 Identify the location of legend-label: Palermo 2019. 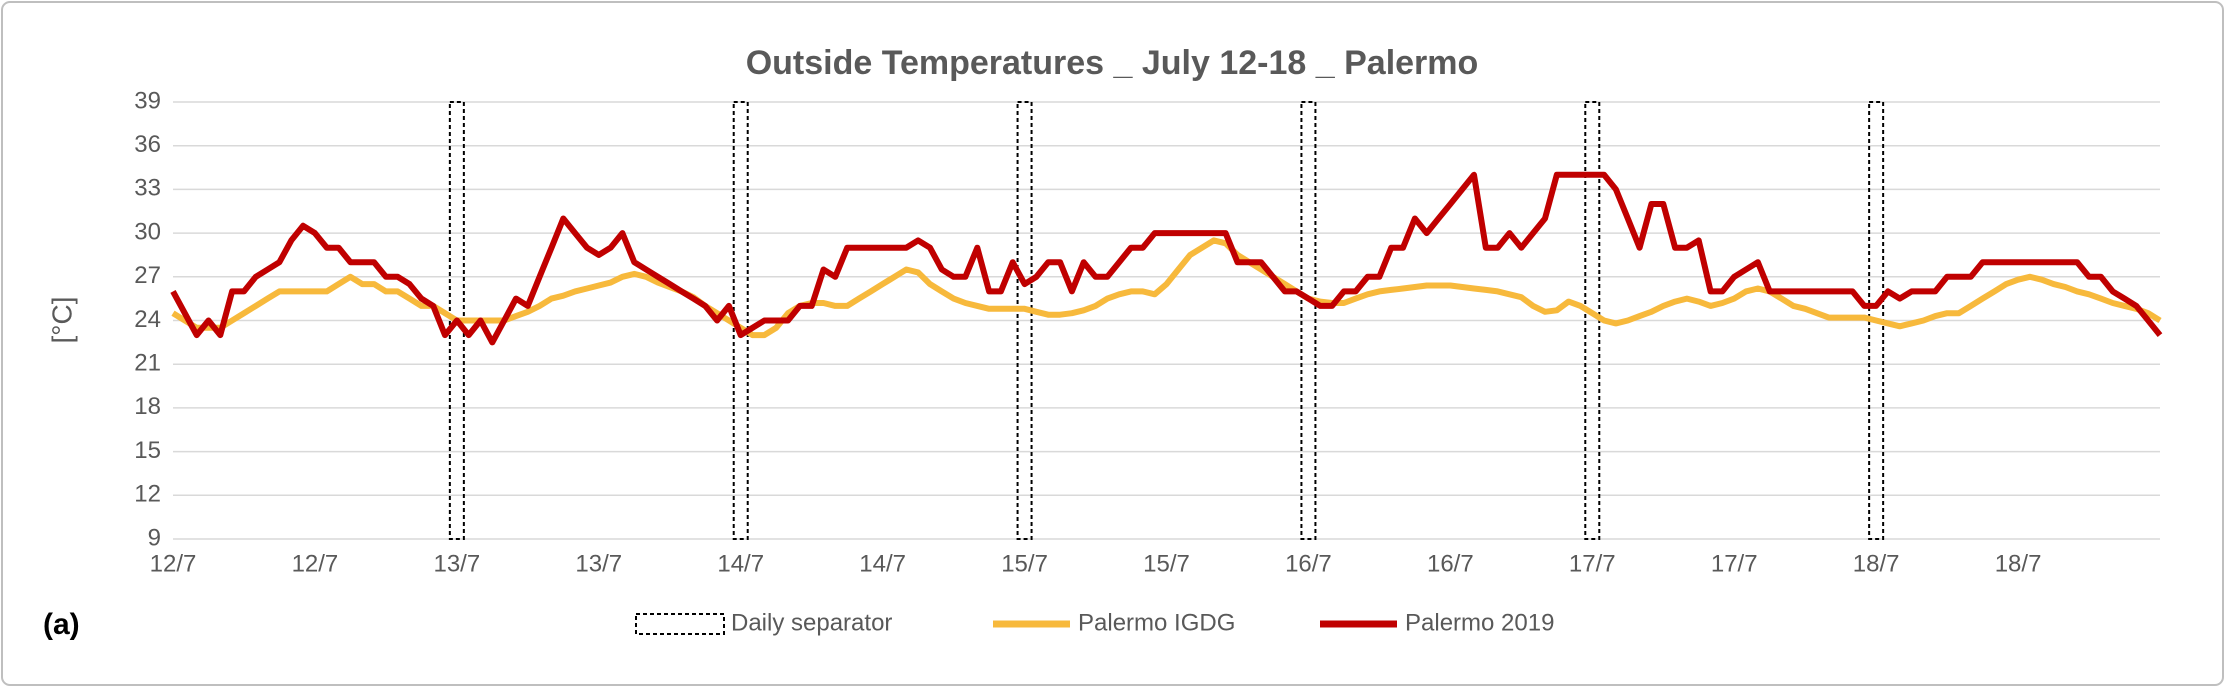
(1479, 622).